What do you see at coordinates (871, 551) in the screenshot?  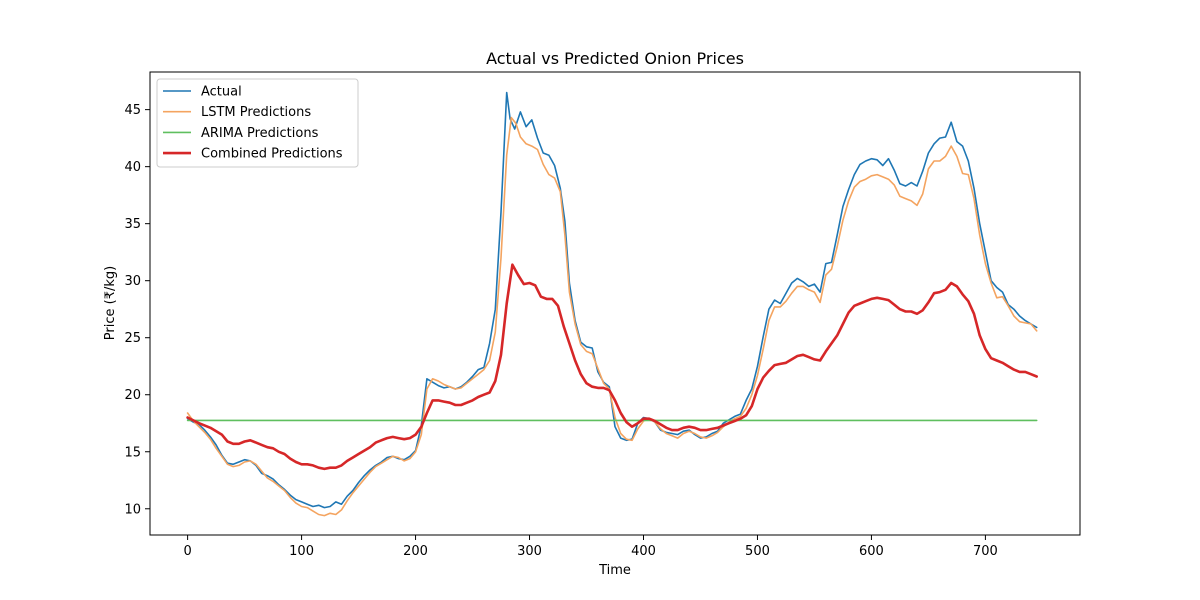 I see `x-tick-label: 600` at bounding box center [871, 551].